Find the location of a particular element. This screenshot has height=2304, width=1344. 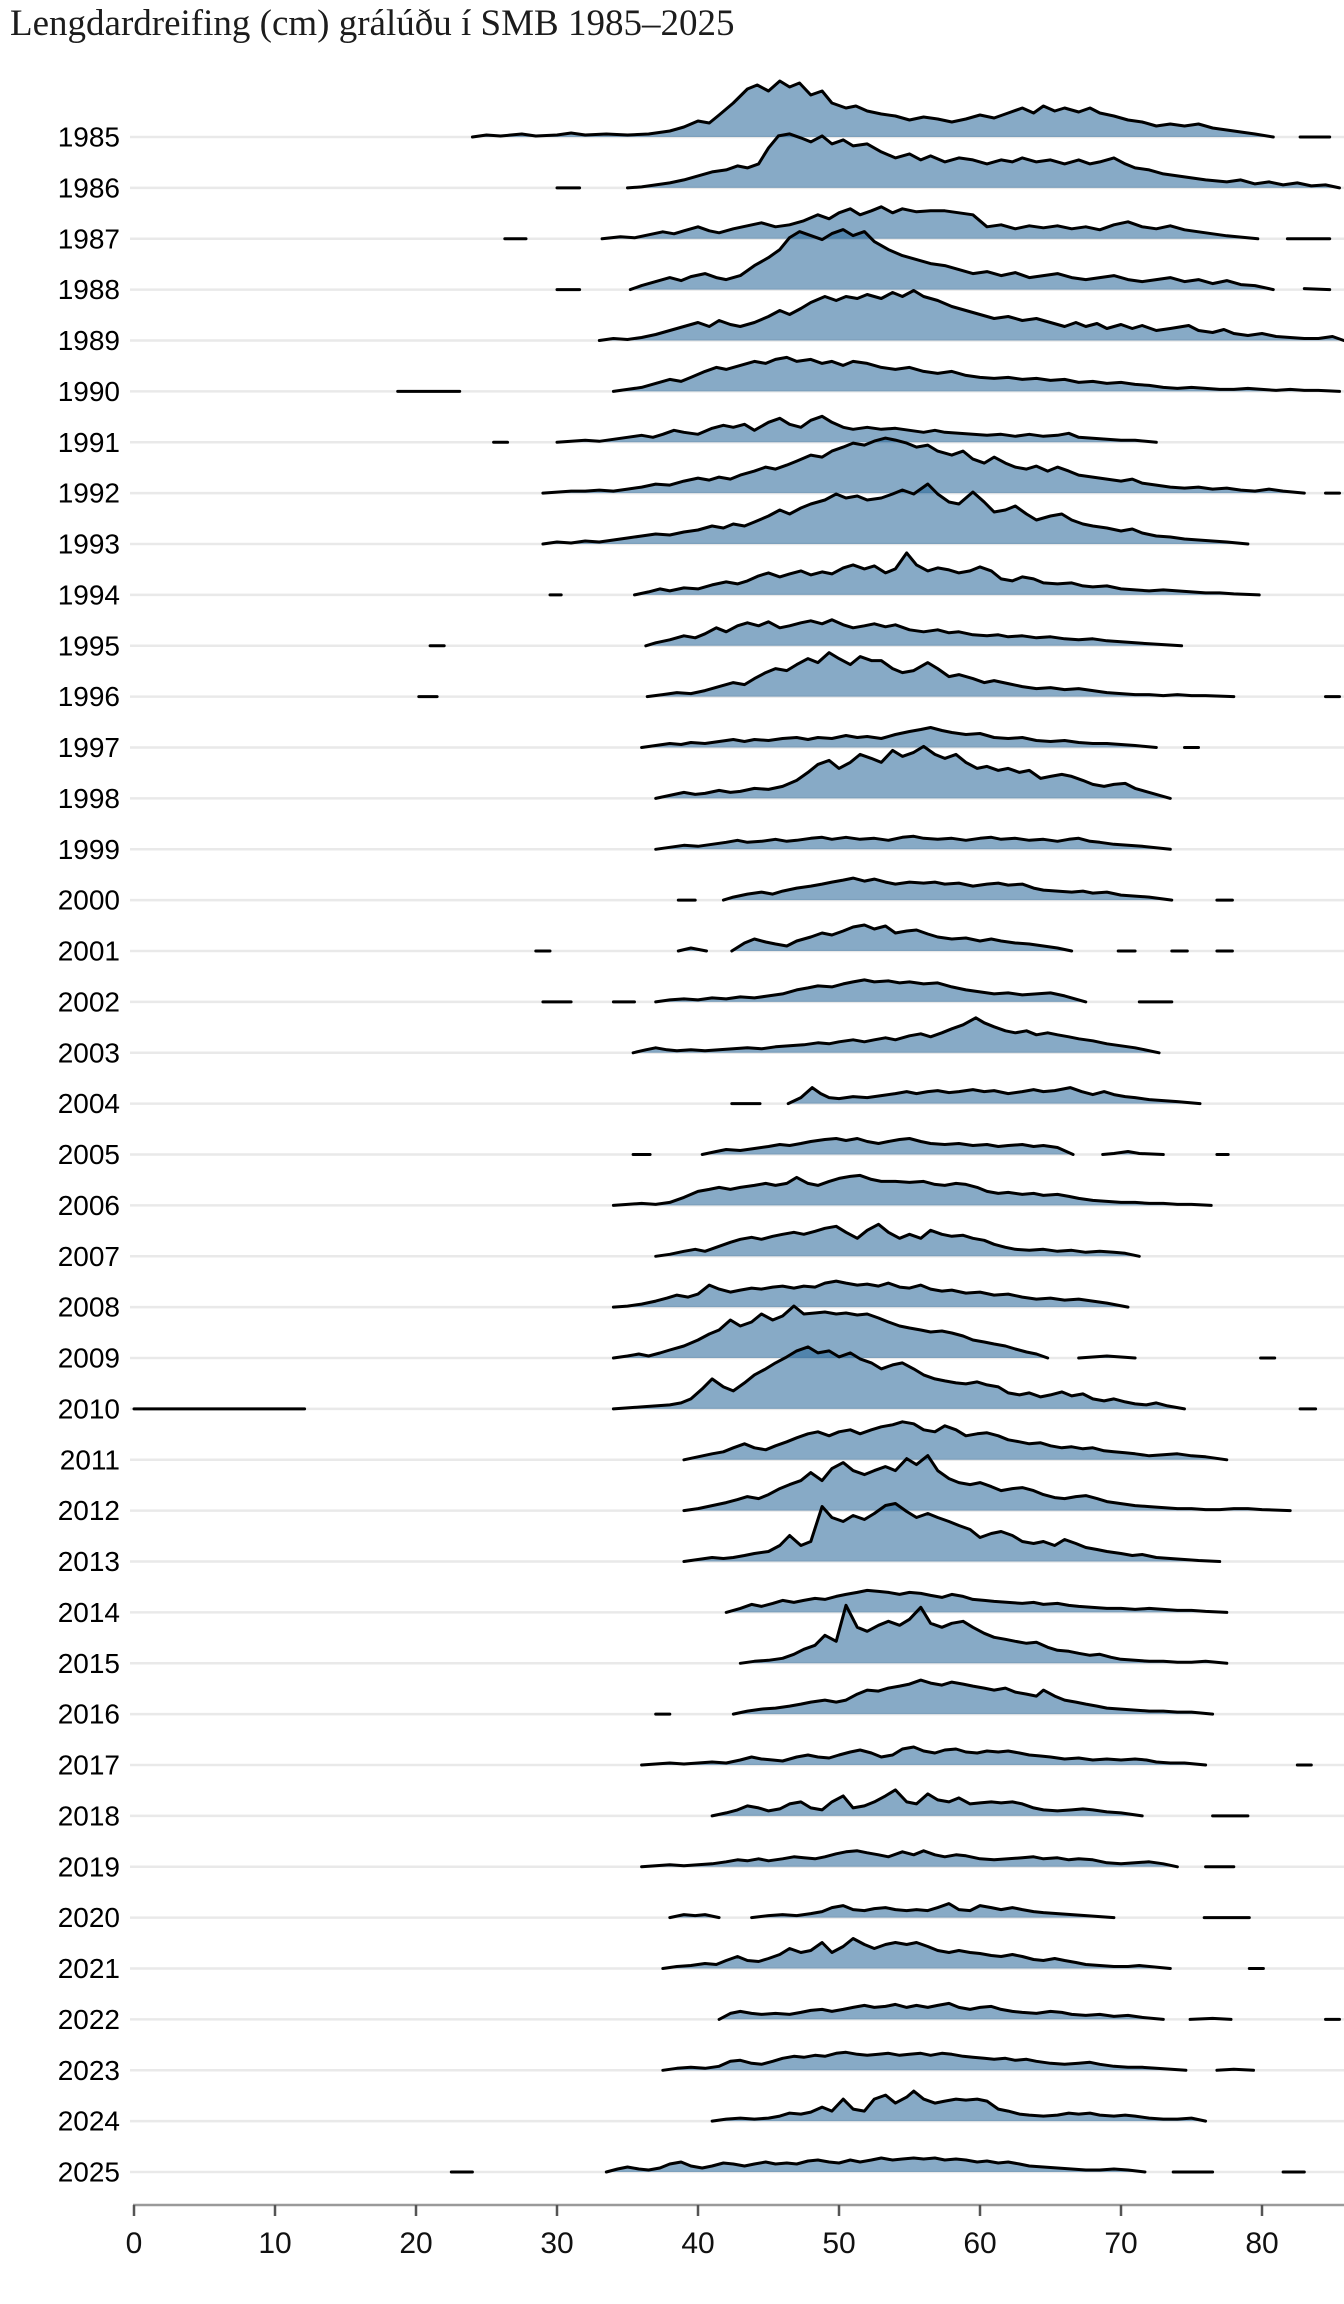

year-label: 1988 is located at coordinates (89, 289).